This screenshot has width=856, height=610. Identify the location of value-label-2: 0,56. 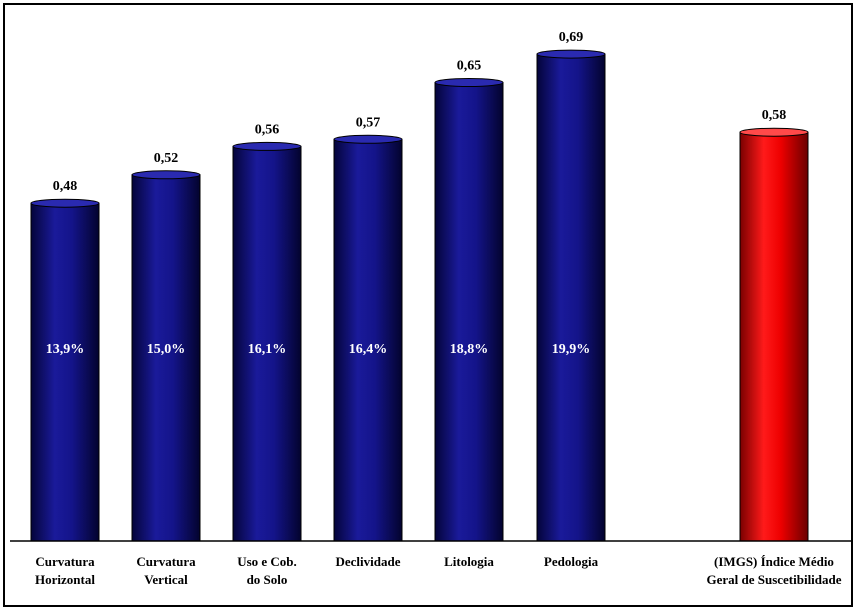
(267, 129).